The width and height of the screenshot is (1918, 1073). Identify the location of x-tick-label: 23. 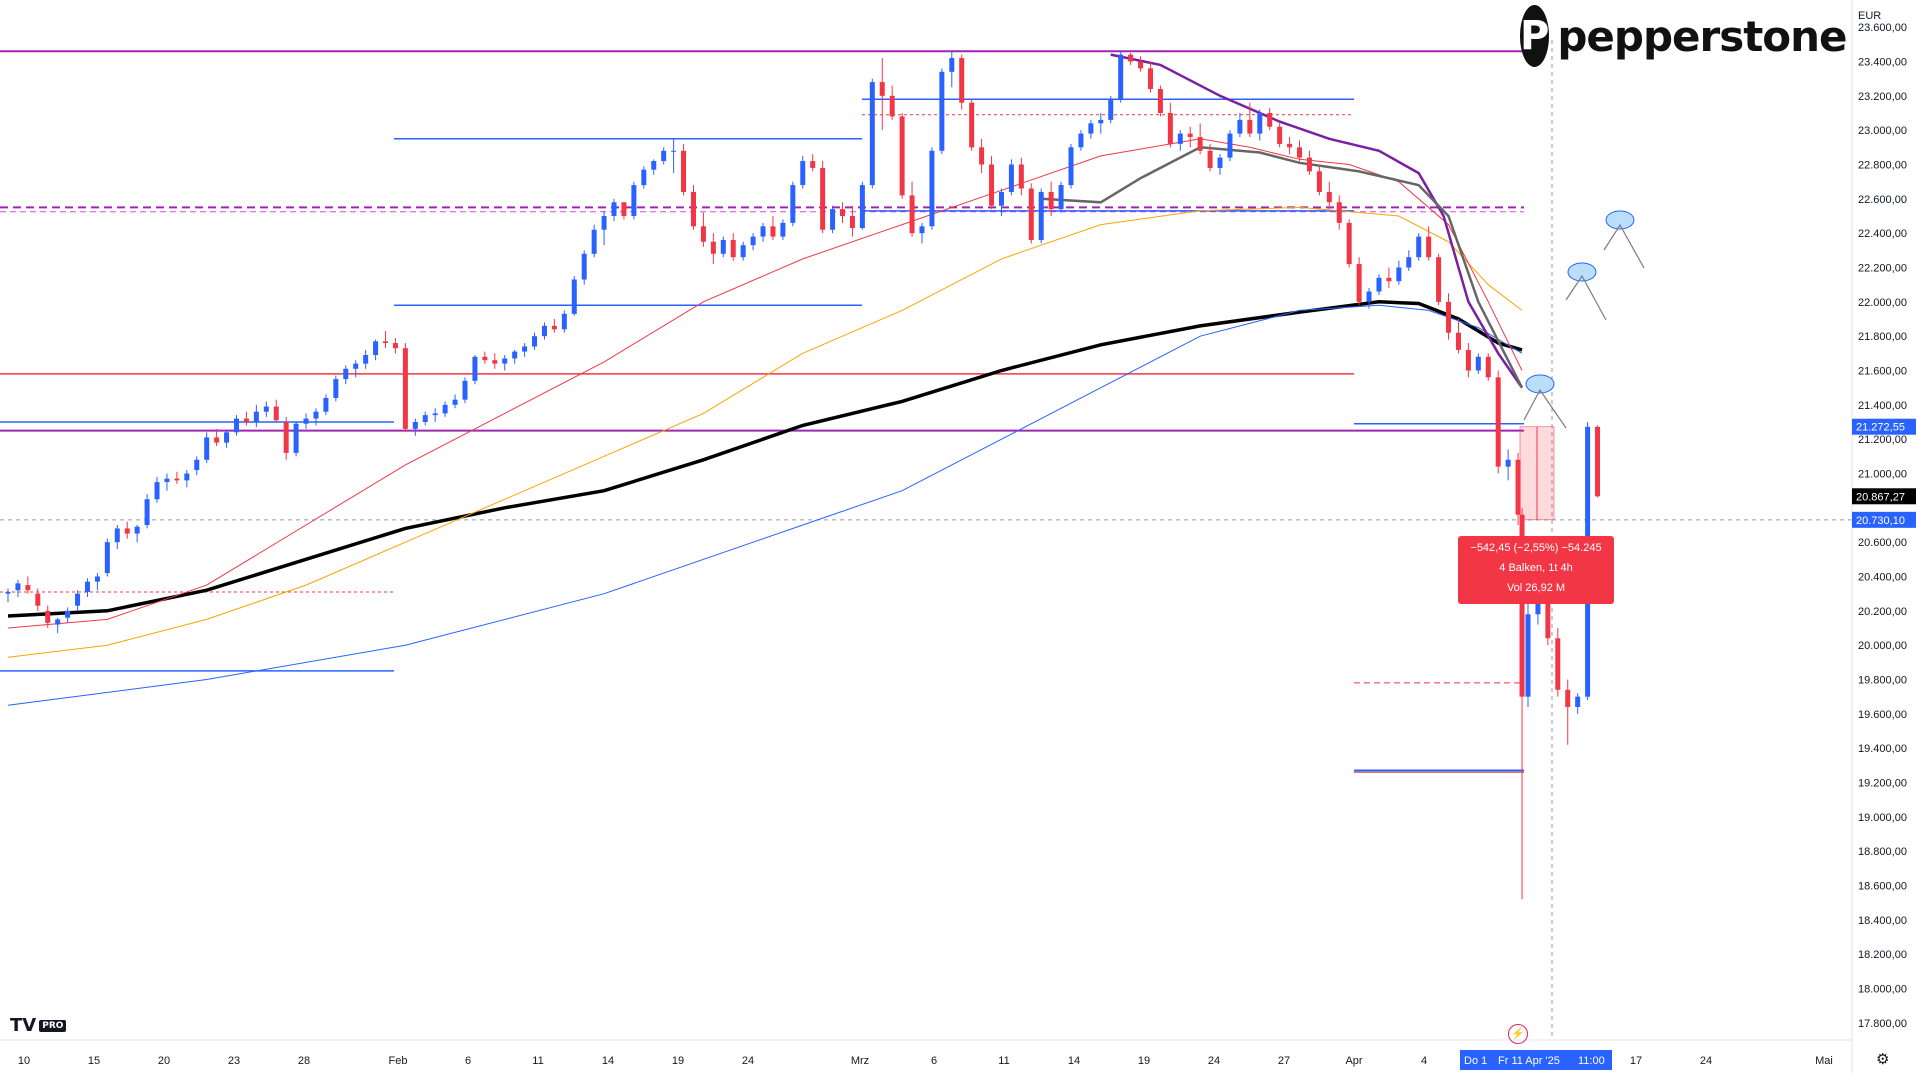
(234, 1061).